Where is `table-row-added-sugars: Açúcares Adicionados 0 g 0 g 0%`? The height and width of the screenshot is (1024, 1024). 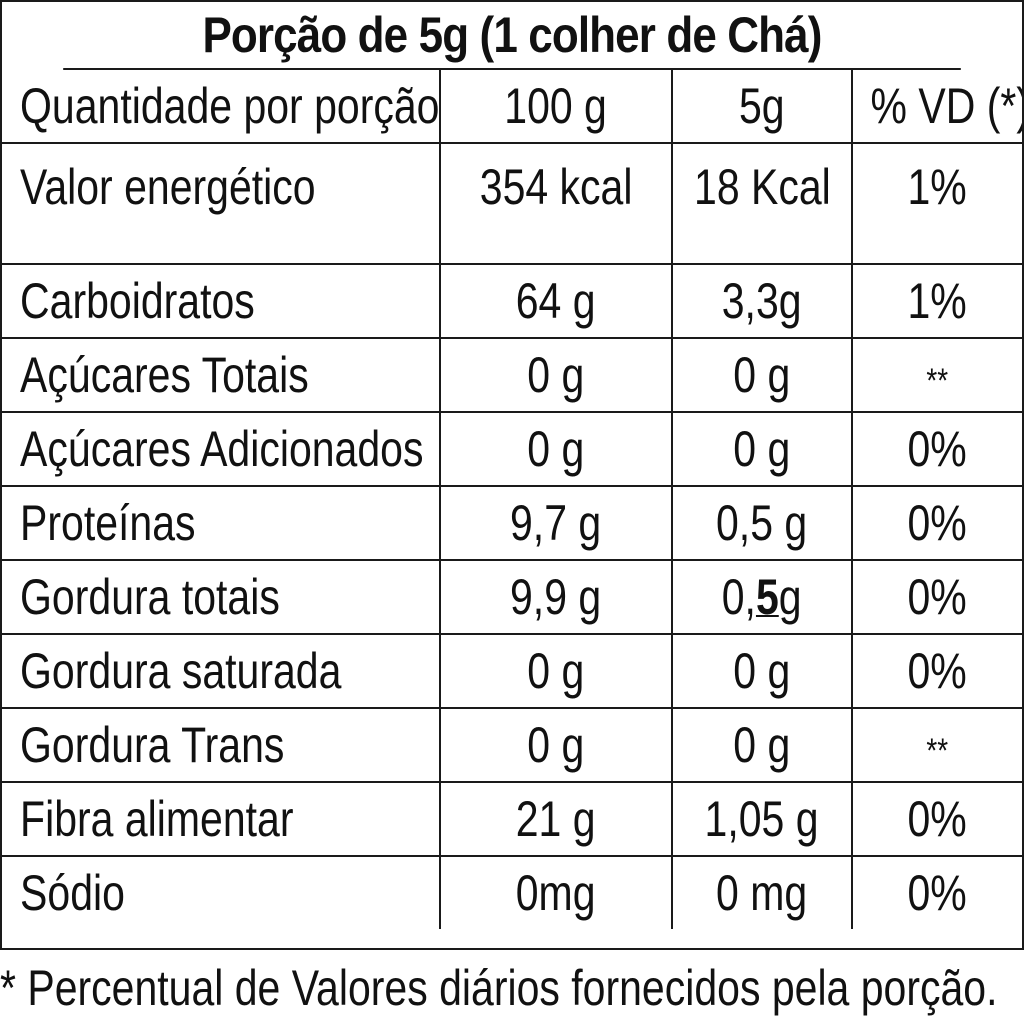 table-row-added-sugars: Açúcares Adicionados 0 g 0 g 0% is located at coordinates (512, 449).